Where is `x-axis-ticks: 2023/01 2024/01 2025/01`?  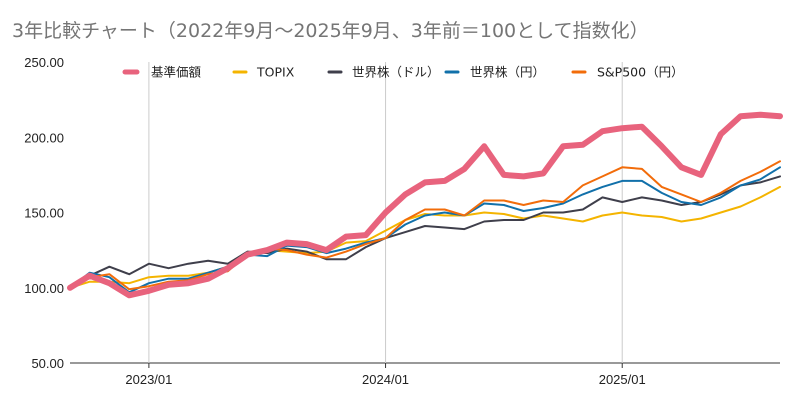 x-axis-ticks: 2023/01 2024/01 2025/01 is located at coordinates (385, 379).